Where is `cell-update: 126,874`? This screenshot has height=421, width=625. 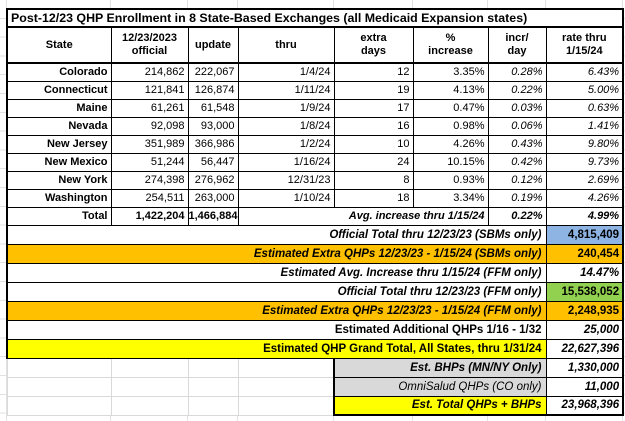
cell-update: 126,874 is located at coordinates (213, 90).